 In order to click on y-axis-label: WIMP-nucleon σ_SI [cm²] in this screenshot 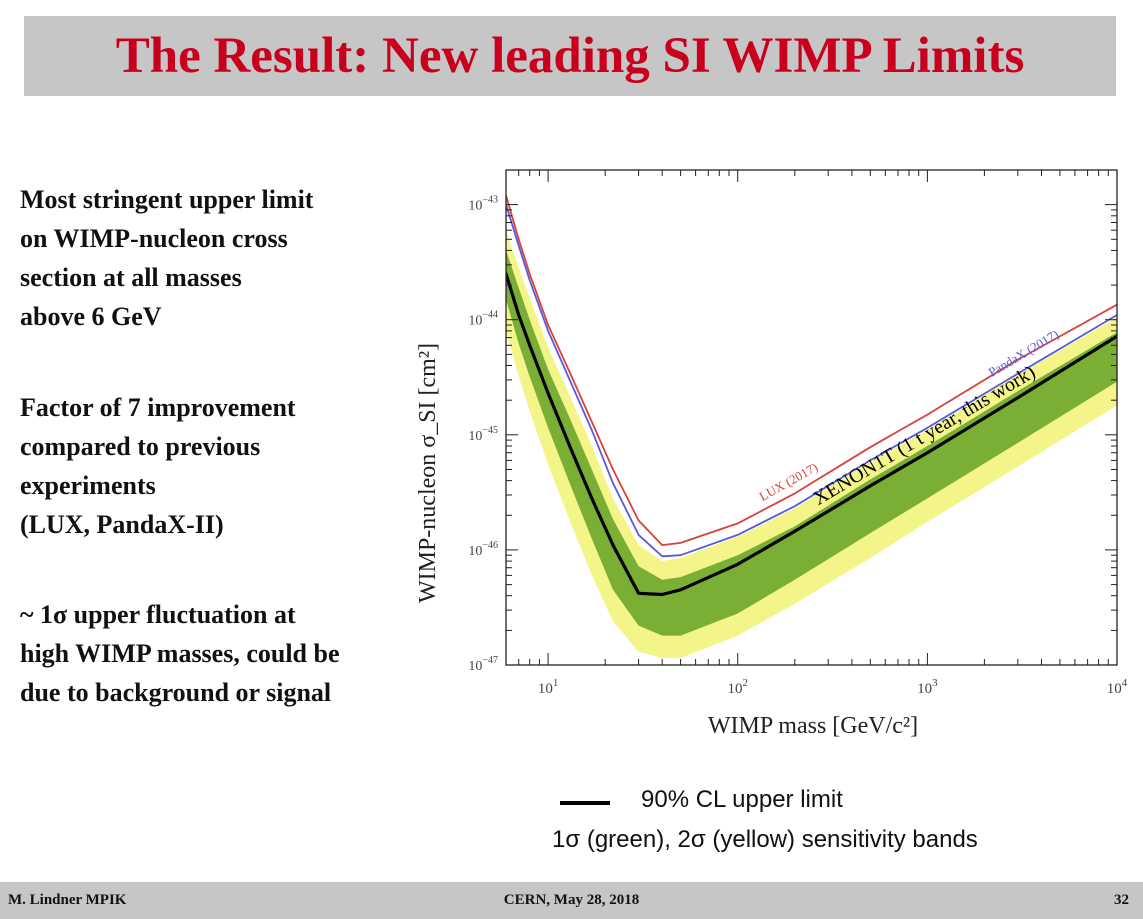, I will do `click(428, 473)`.